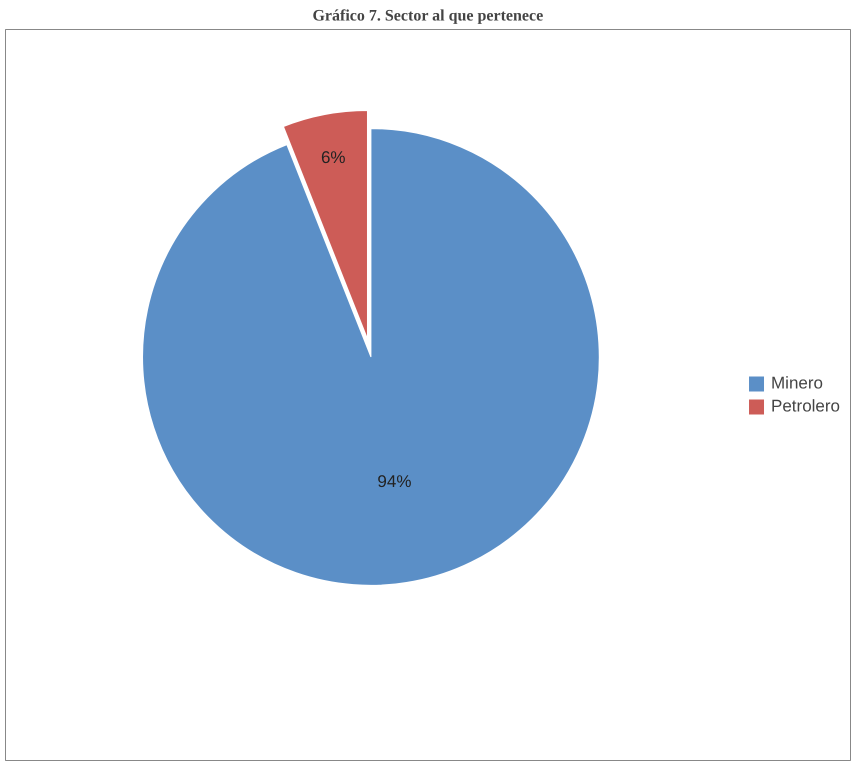  What do you see at coordinates (805, 406) in the screenshot?
I see `legend-label: Petrolero` at bounding box center [805, 406].